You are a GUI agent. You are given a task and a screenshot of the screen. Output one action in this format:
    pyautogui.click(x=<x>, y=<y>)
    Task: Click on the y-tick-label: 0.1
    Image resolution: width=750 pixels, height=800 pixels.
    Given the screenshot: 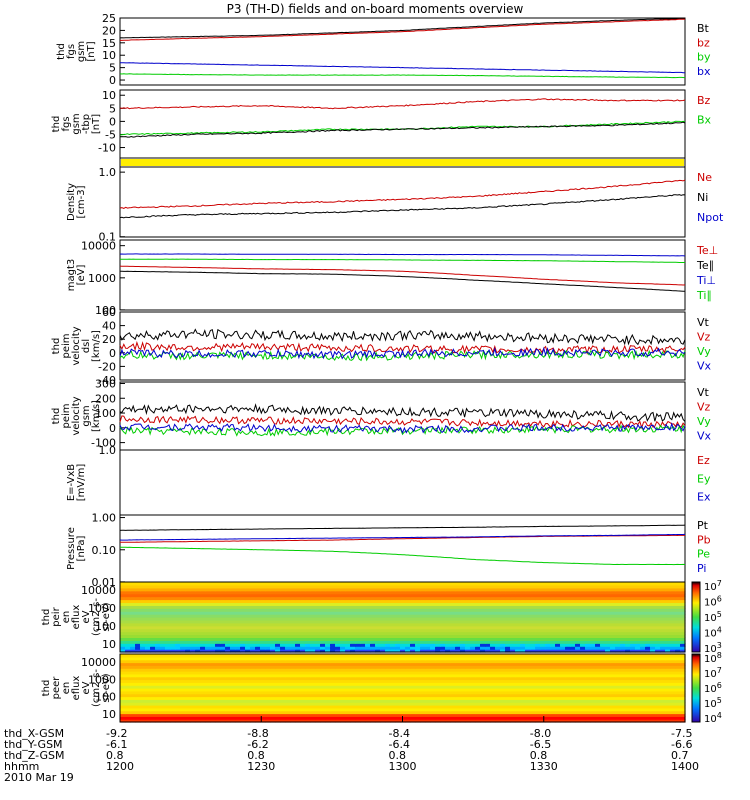 What is the action you would take?
    pyautogui.click(x=108, y=237)
    